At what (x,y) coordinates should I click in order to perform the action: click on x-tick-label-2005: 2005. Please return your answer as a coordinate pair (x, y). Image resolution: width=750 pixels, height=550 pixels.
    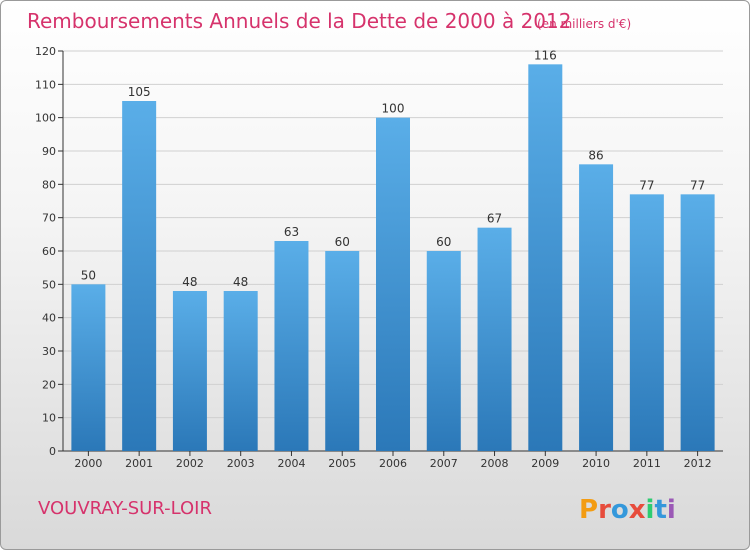
    Looking at the image, I should click on (342, 463).